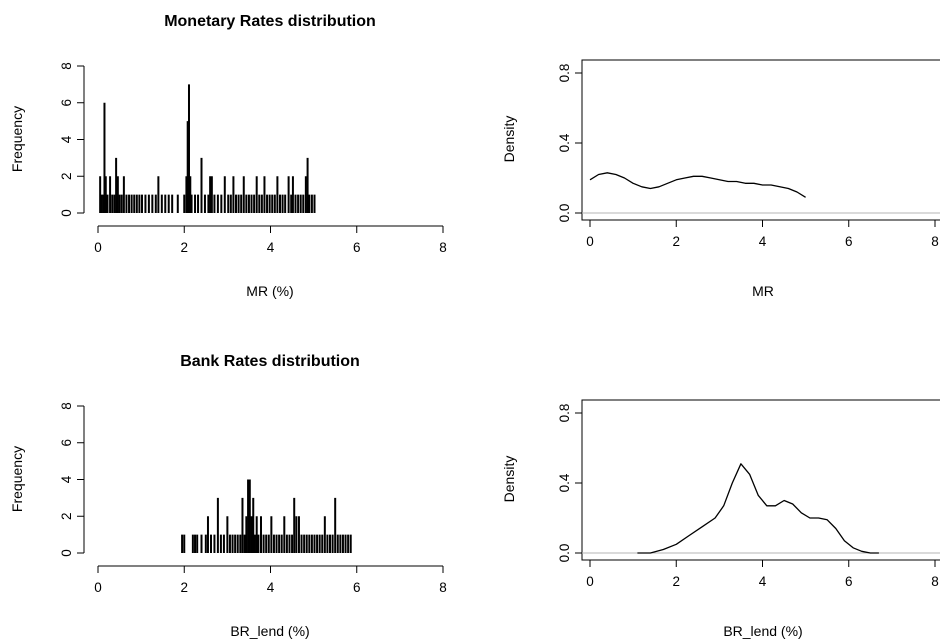 This screenshot has height=641, width=940. I want to click on chart-title: Bank Rates distribution, so click(270, 361).